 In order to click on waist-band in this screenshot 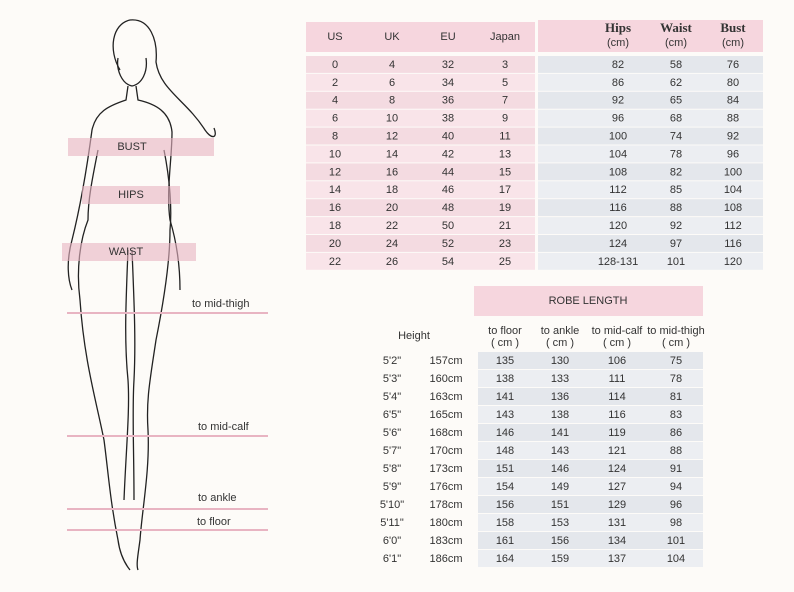, I will do `click(129, 252)`.